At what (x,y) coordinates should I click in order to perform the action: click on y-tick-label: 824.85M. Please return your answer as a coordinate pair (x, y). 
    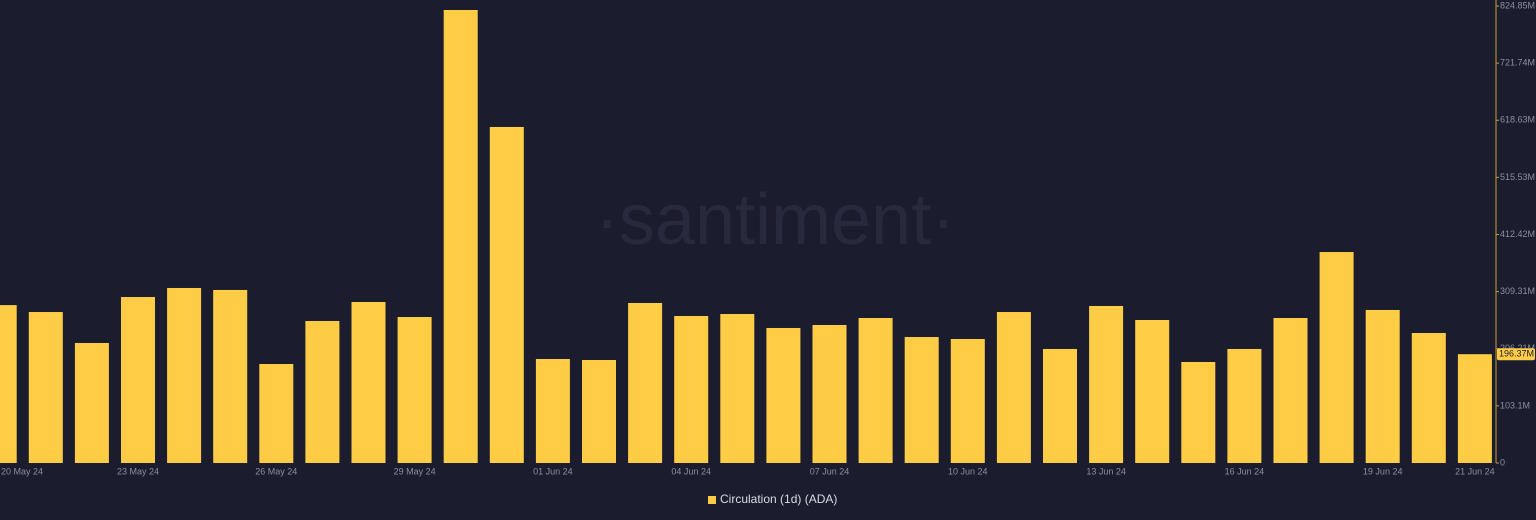
    Looking at the image, I should click on (1517, 5).